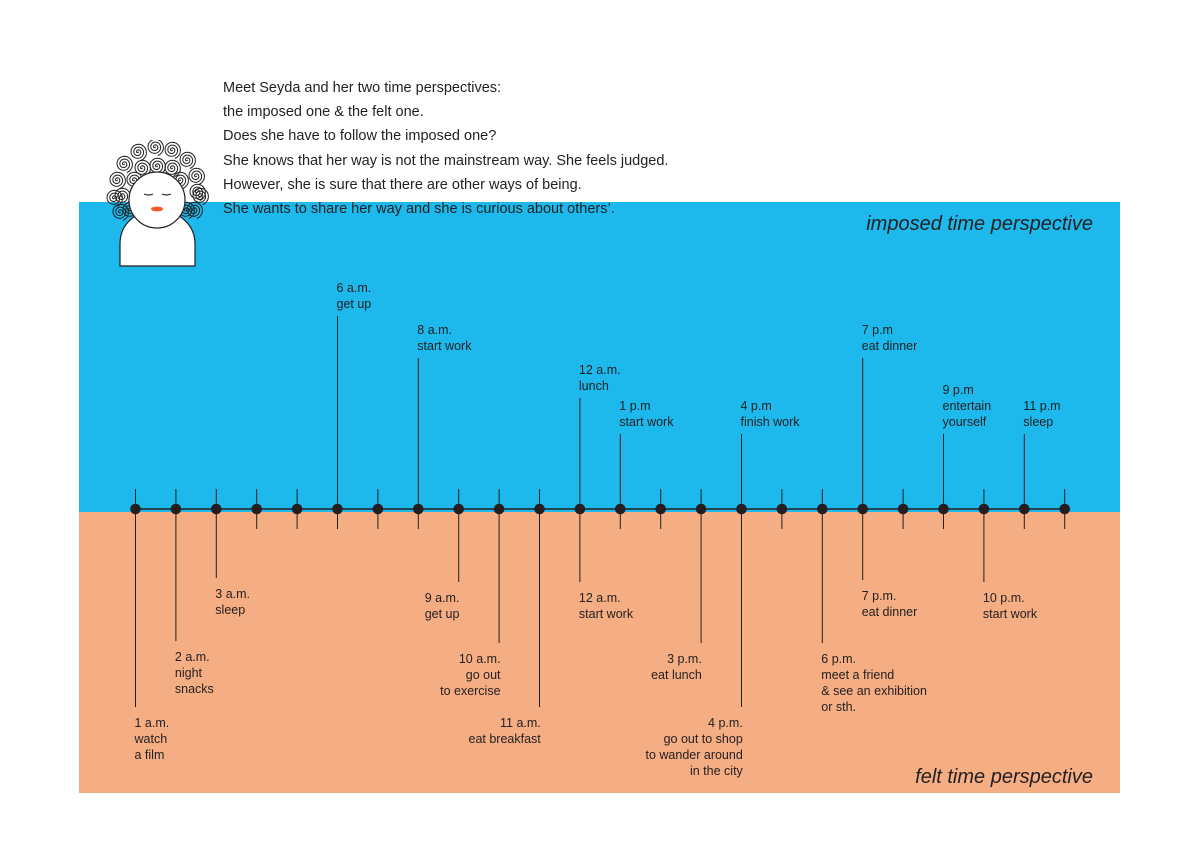 Image resolution: width=1199 pixels, height=848 pixels. Describe the element at coordinates (232, 602) in the screenshot. I see `felt-event-label: 3 a.m. sleep` at that location.